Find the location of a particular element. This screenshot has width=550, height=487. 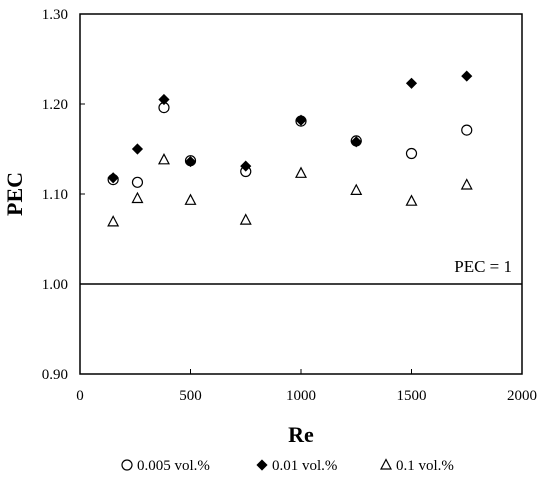

series-1-group is located at coordinates (290, 144).